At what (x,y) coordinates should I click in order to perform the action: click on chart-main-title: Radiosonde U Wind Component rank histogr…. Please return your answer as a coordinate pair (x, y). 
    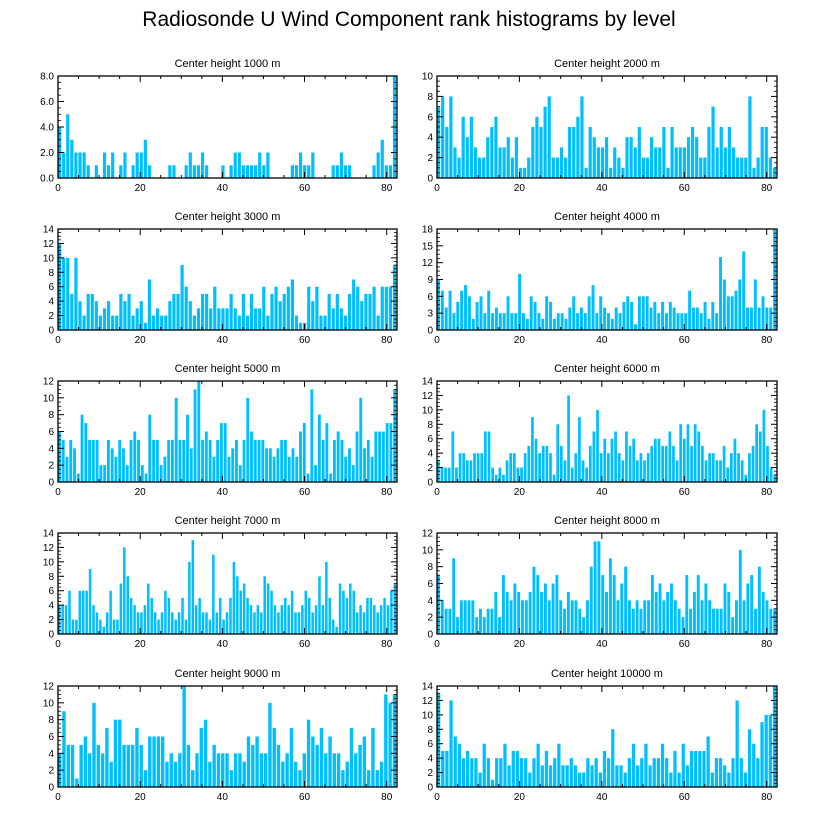
    Looking at the image, I should click on (409, 19).